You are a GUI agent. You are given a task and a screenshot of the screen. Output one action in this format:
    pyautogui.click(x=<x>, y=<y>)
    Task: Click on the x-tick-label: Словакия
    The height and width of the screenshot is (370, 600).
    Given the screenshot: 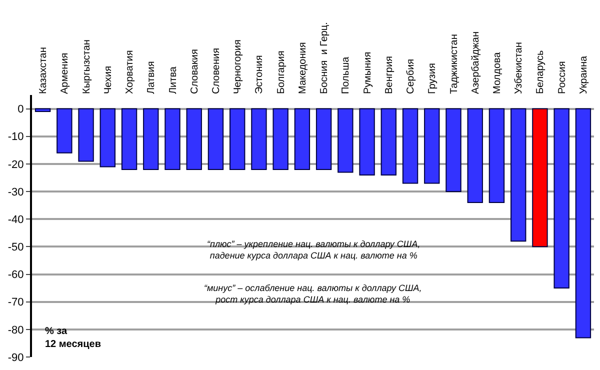 What is the action you would take?
    pyautogui.click(x=194, y=71)
    